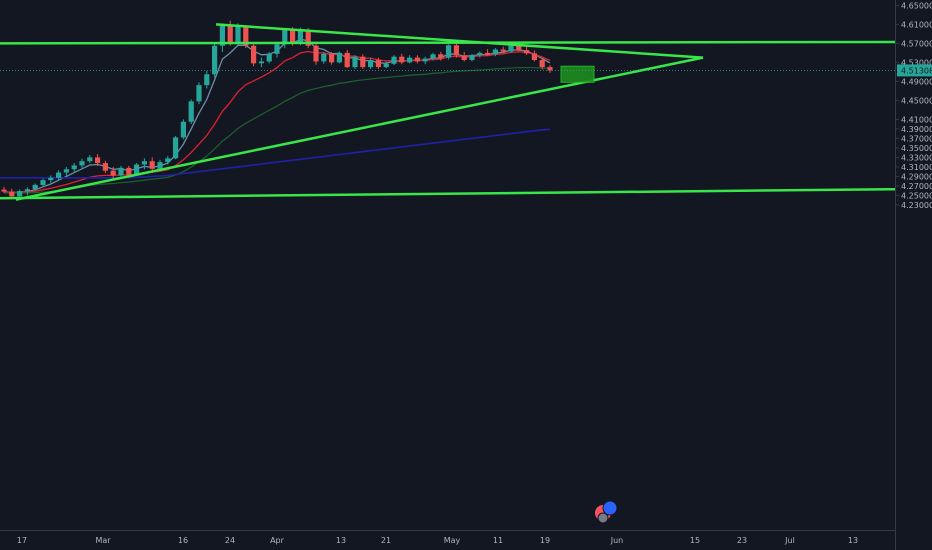 The image size is (932, 550). Describe the element at coordinates (916, 100) in the screenshot. I see `price-tick-label: 4.45000` at that location.